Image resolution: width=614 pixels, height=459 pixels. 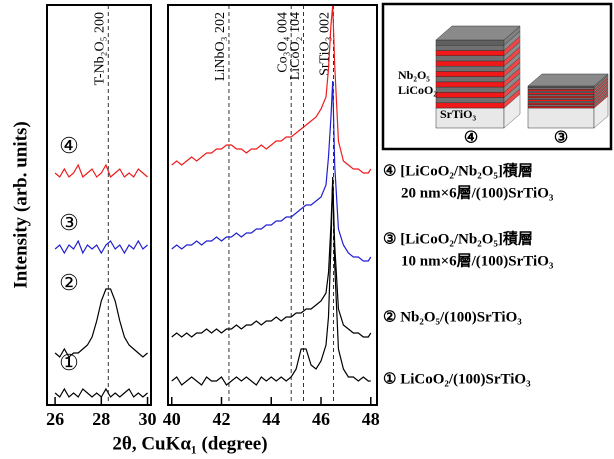 What do you see at coordinates (99, 48) in the screenshot?
I see `reference-label: T-Nb₂O₅ 200` at bounding box center [99, 48].